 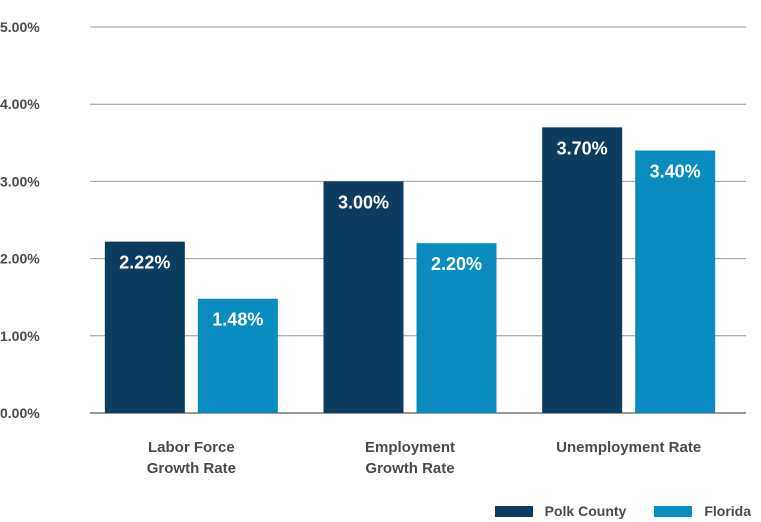 What do you see at coordinates (20, 181) in the screenshot?
I see `y-tick-label: 3.00%` at bounding box center [20, 181].